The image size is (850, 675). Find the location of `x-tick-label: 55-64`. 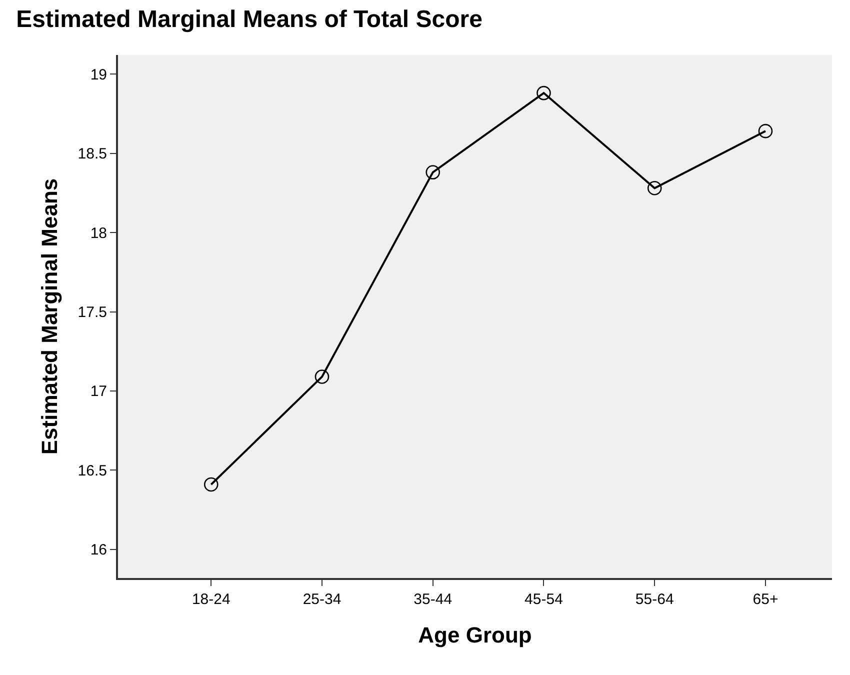

x-tick-label: 55-64 is located at coordinates (654, 599).